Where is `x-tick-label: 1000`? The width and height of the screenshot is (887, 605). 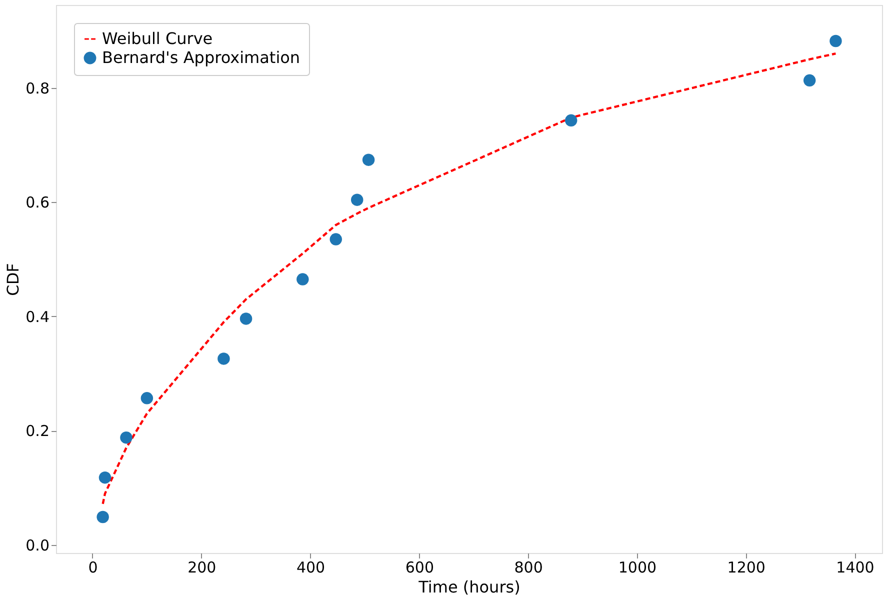
x-tick-label: 1000 is located at coordinates (637, 567).